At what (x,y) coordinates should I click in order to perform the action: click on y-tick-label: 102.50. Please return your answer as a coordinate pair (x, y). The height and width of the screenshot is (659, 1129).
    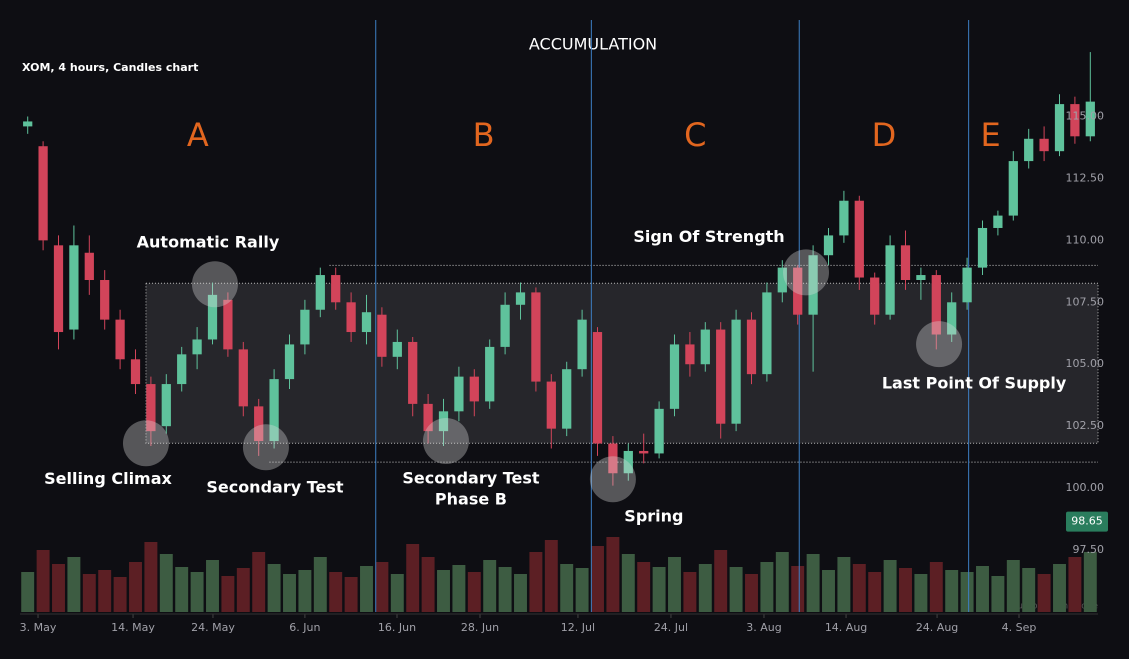
    Looking at the image, I should click on (1085, 425).